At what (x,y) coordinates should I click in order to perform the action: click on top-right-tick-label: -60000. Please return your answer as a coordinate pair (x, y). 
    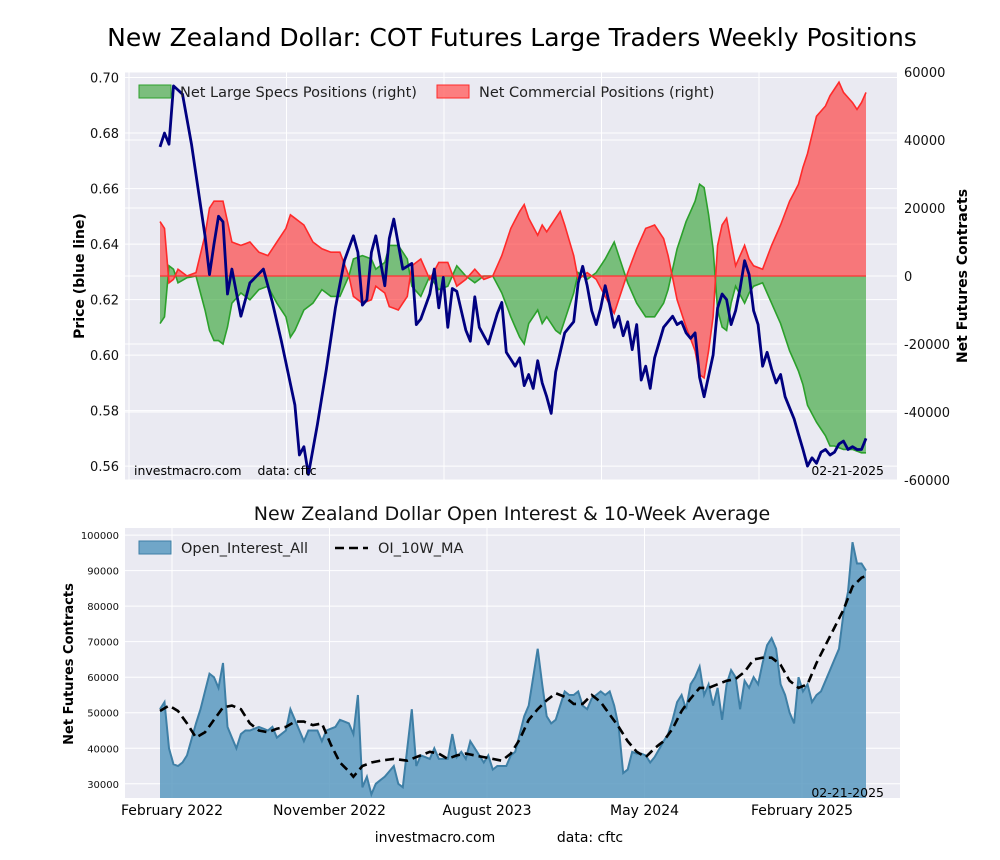
    Looking at the image, I should click on (927, 481).